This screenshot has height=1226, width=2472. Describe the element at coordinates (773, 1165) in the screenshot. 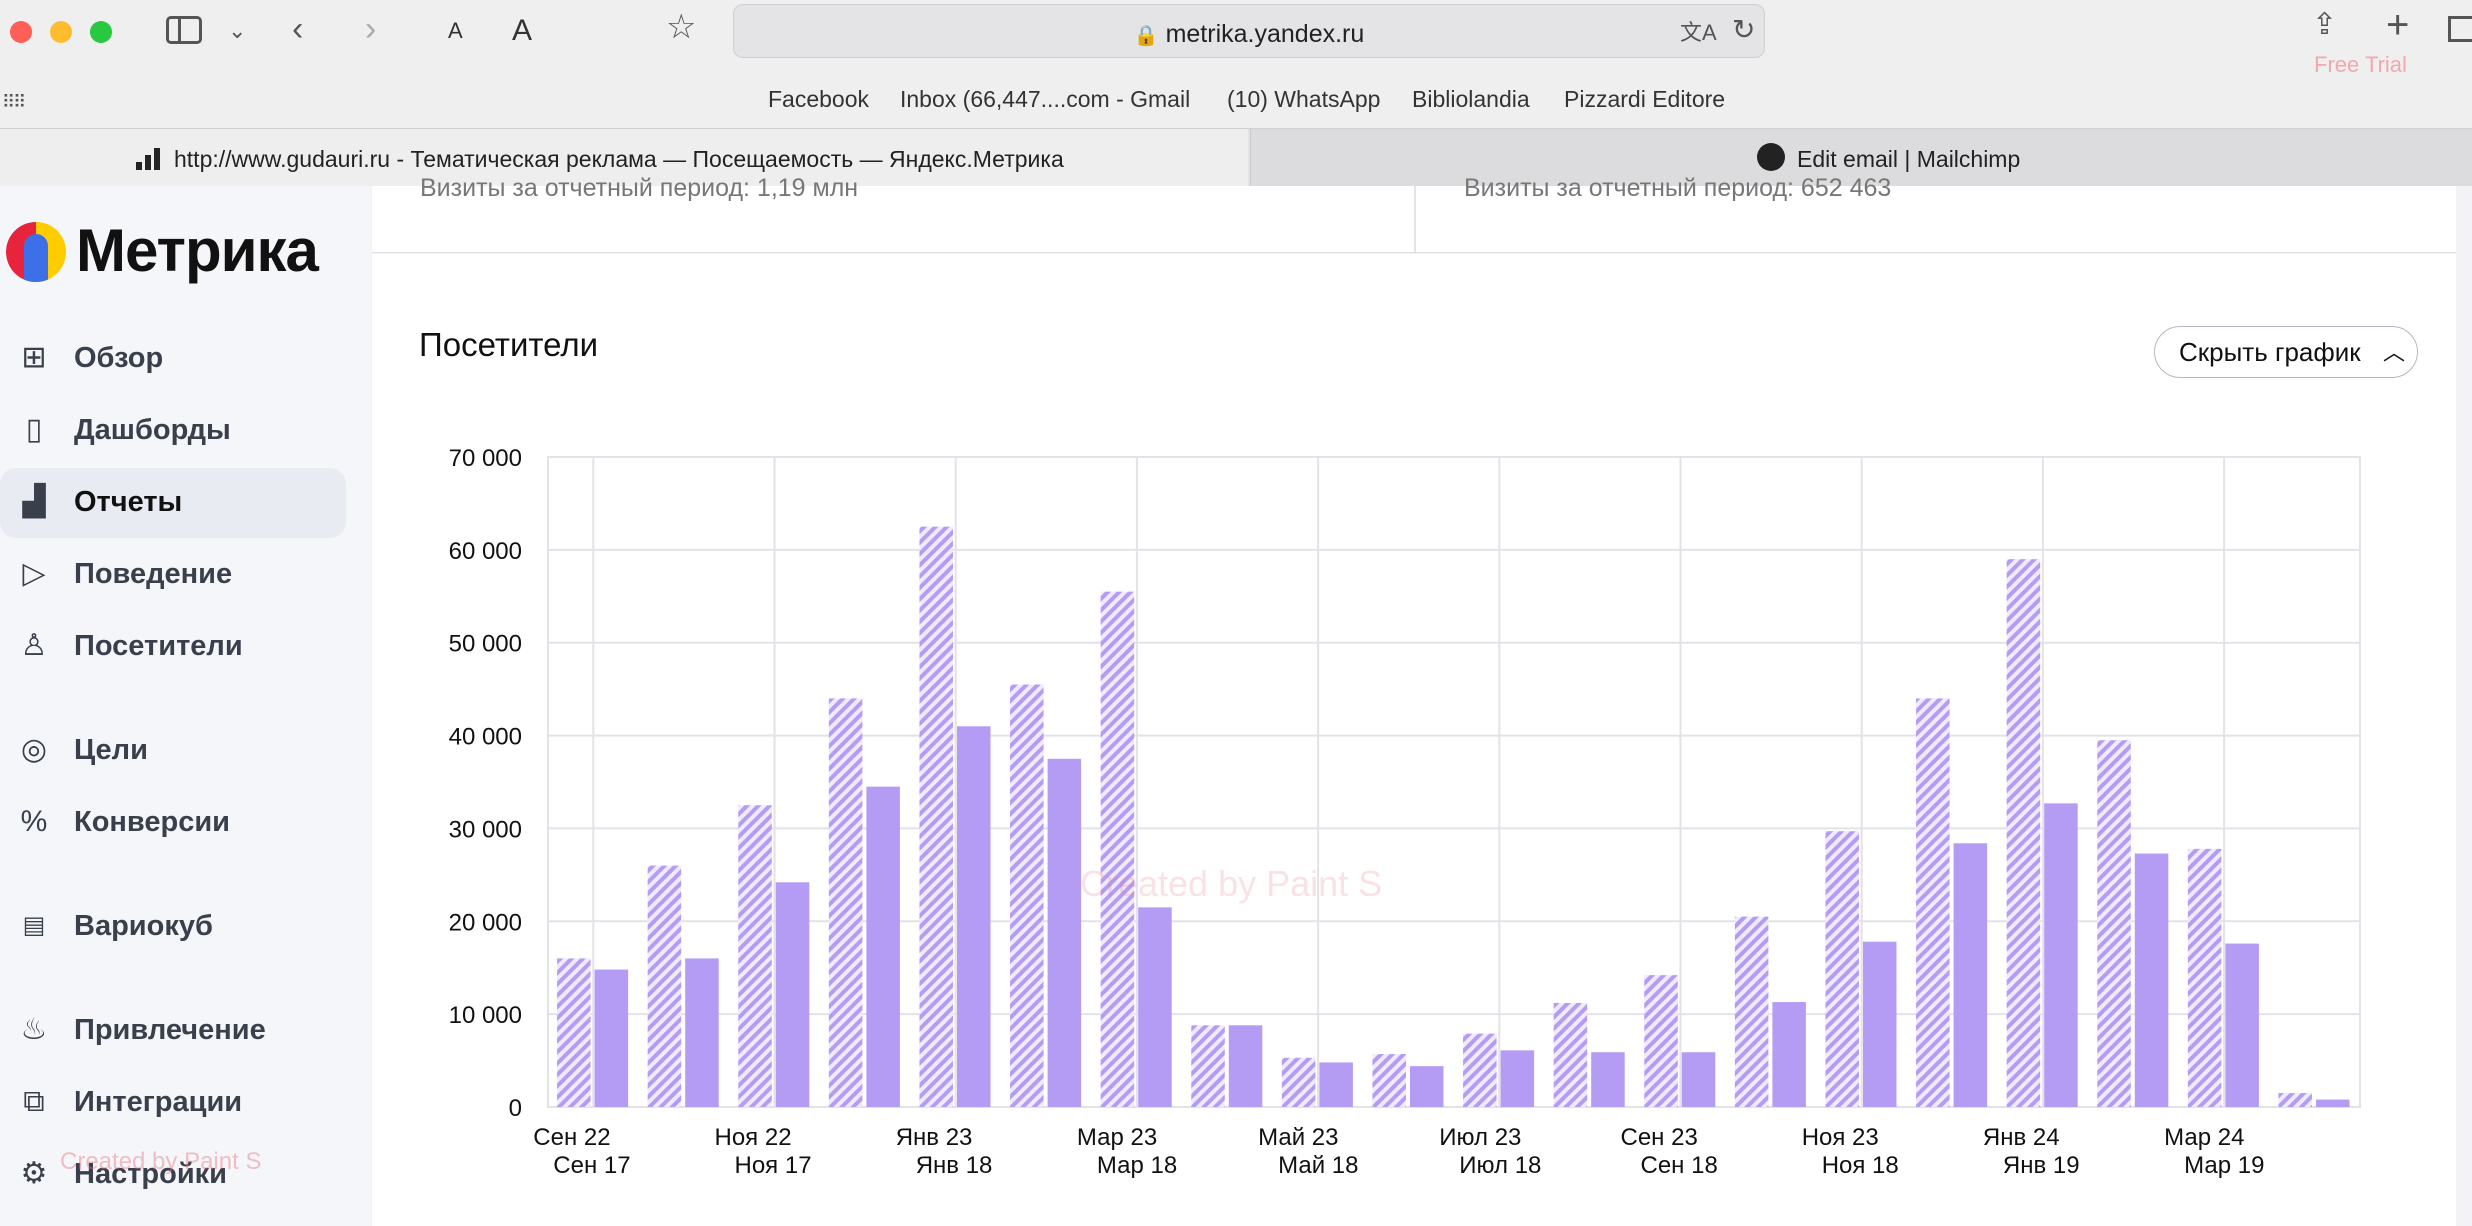

I see `x-tick-label-compare: Ноя 17` at that location.